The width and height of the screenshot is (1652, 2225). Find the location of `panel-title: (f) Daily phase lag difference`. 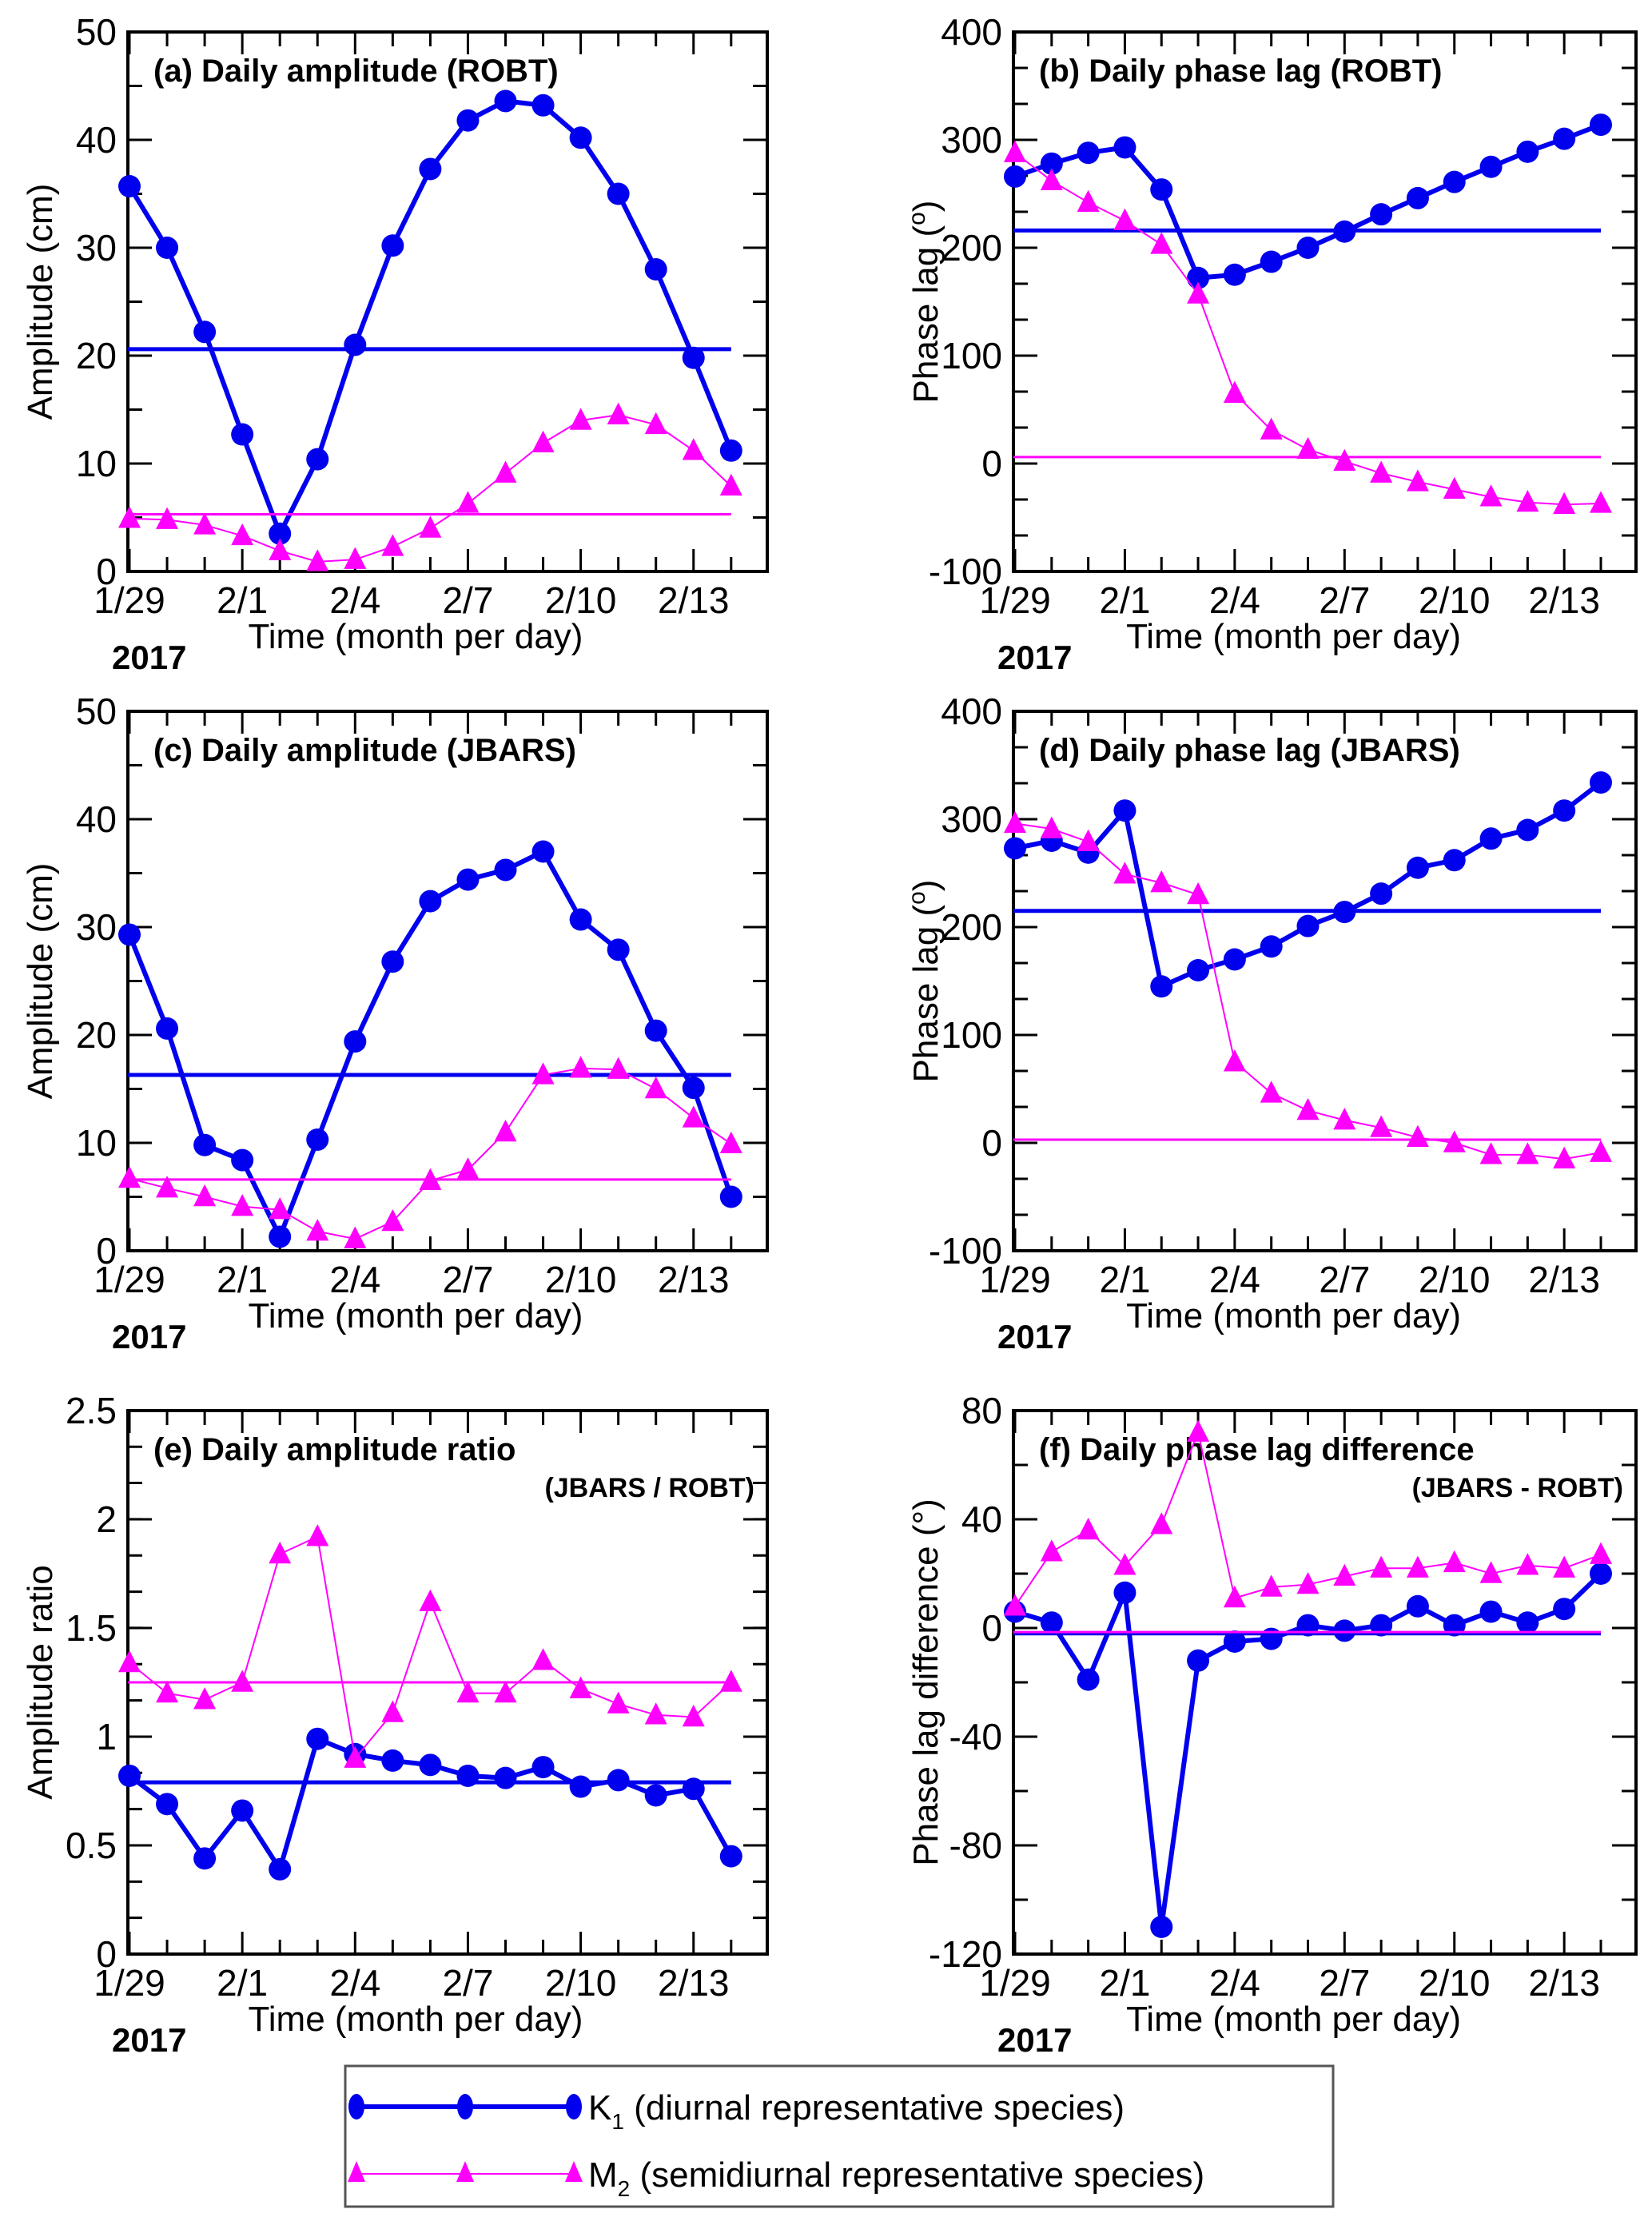

panel-title: (f) Daily phase lag difference is located at coordinates (1257, 1449).